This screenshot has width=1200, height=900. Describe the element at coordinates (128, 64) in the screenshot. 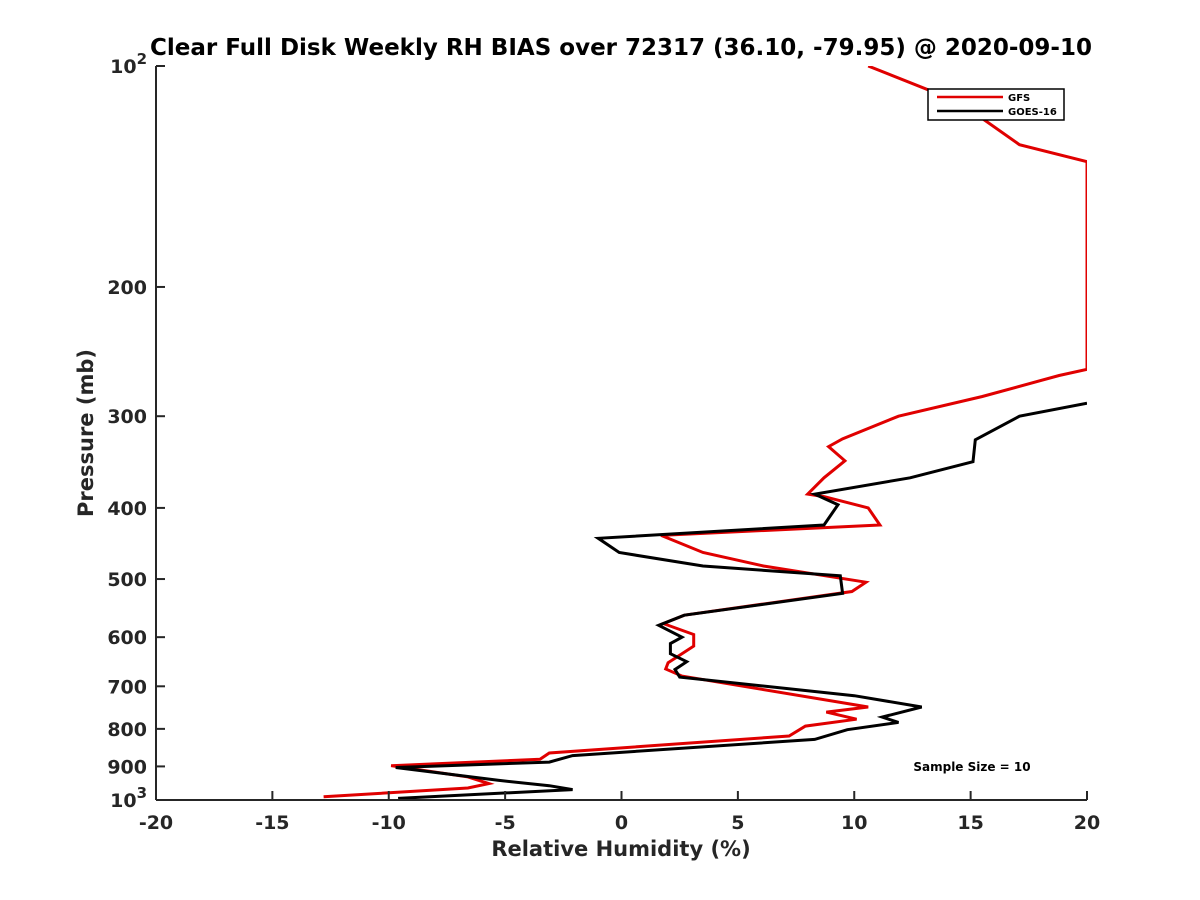

I see `y-tick-label: 10²` at that location.